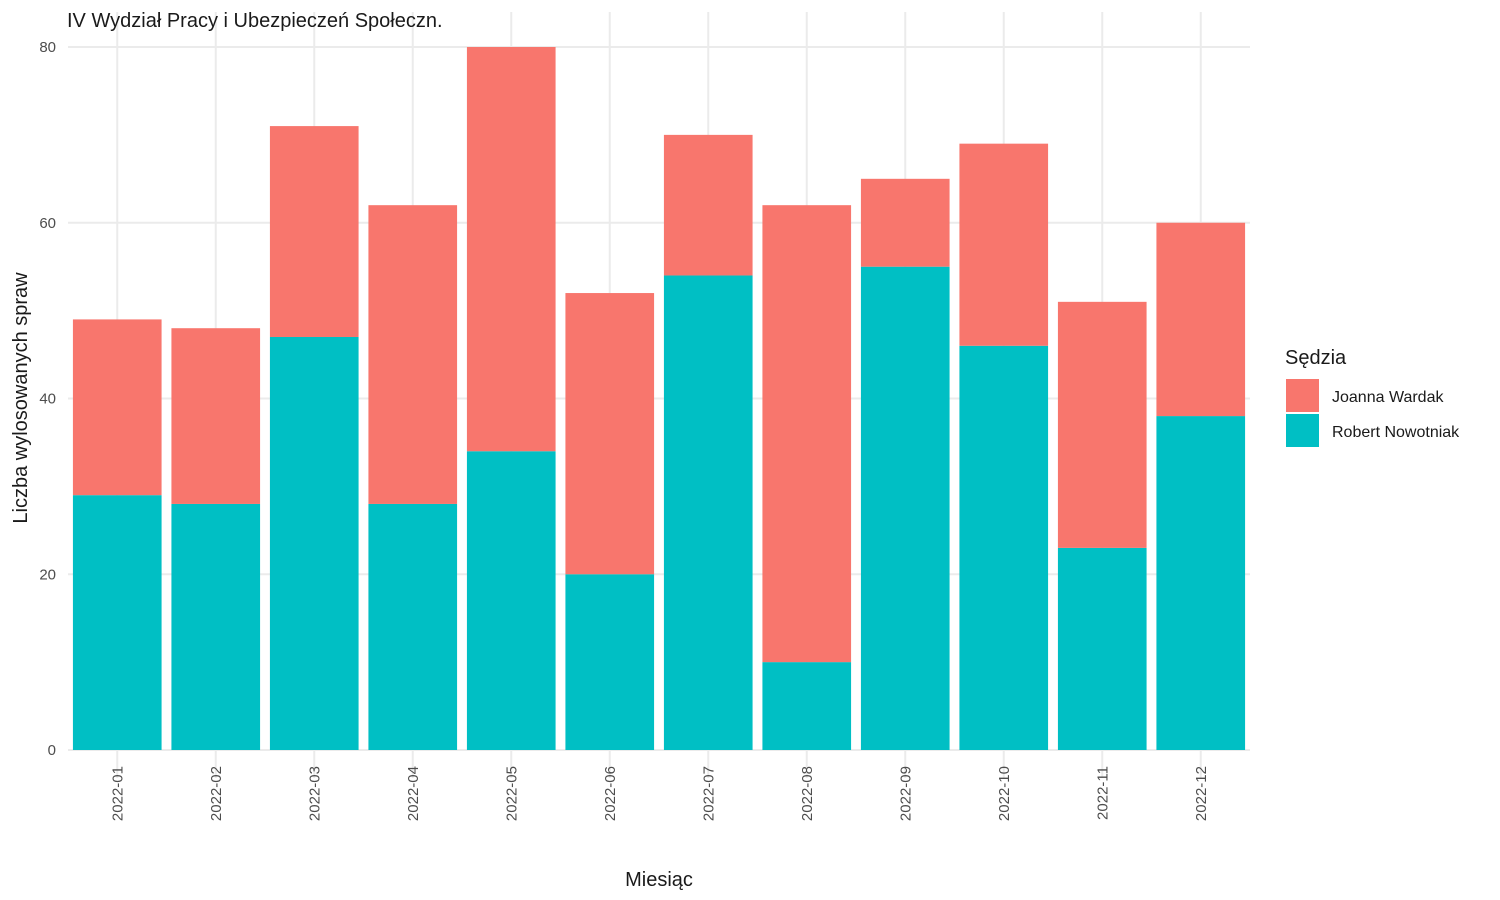 The width and height of the screenshot is (1500, 900). I want to click on x-tick-label: 2022-01, so click(117, 793).